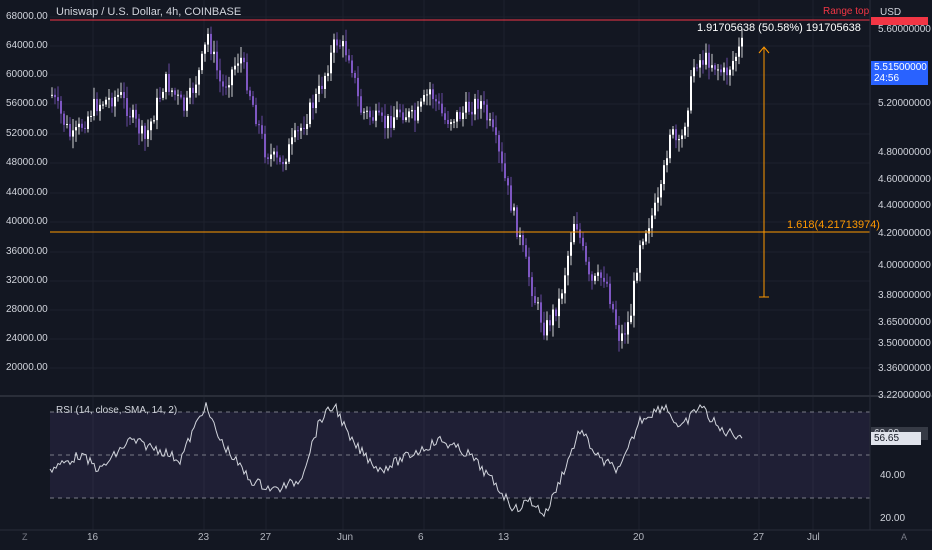  Describe the element at coordinates (25, 537) in the screenshot. I see `zoom-button: Z` at that location.